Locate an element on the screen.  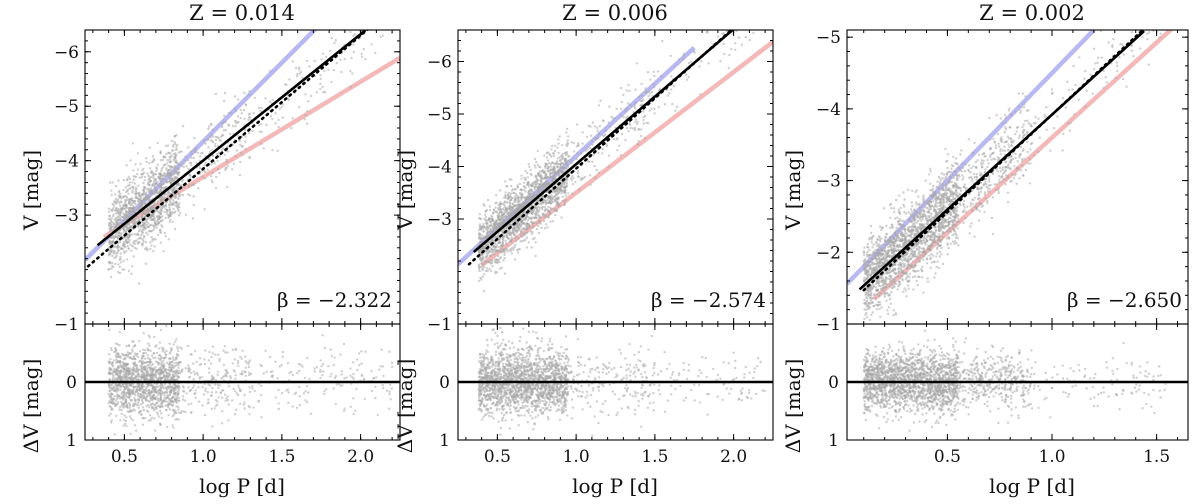
x-tick-label: 2.0 is located at coordinates (360, 457).